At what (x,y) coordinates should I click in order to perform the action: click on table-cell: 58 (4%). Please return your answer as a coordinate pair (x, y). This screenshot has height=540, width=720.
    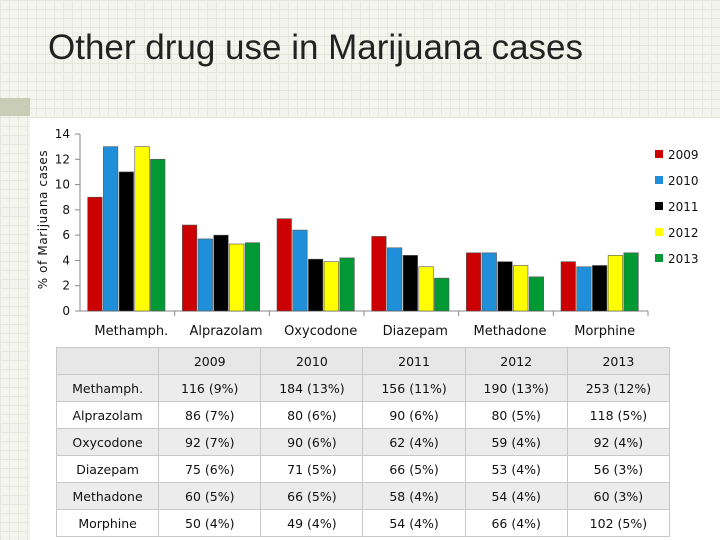
    Looking at the image, I should click on (414, 496).